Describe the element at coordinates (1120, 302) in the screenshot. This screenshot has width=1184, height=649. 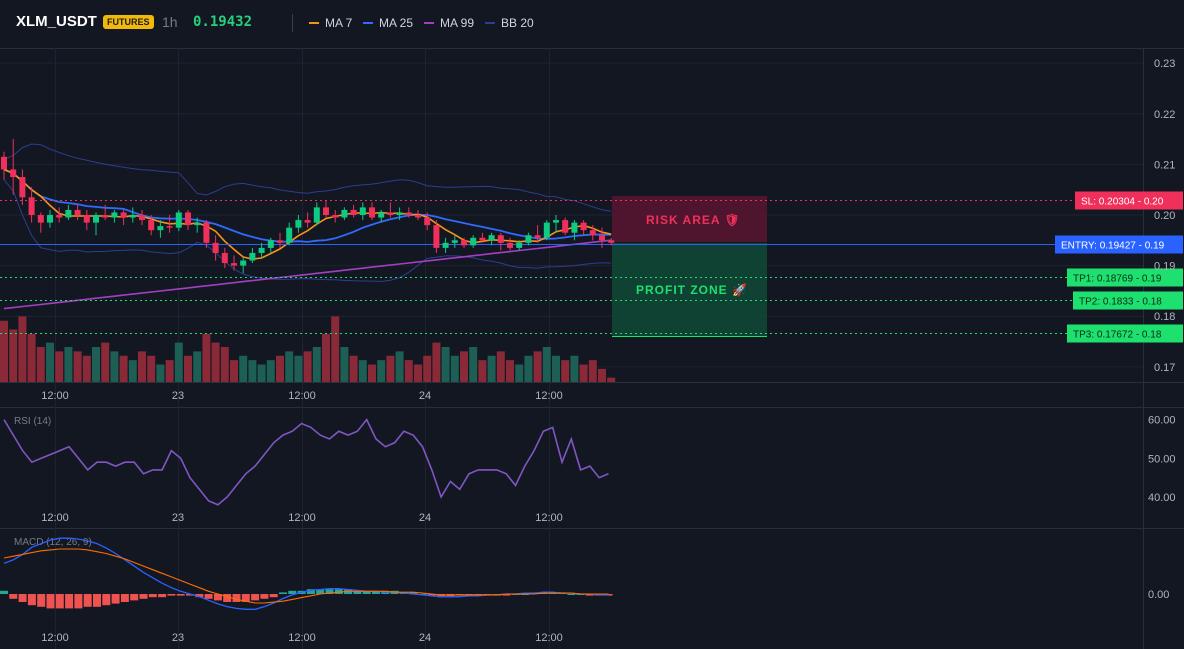
I see `tp2-label: TP2: 0.1833 - 0.18` at that location.